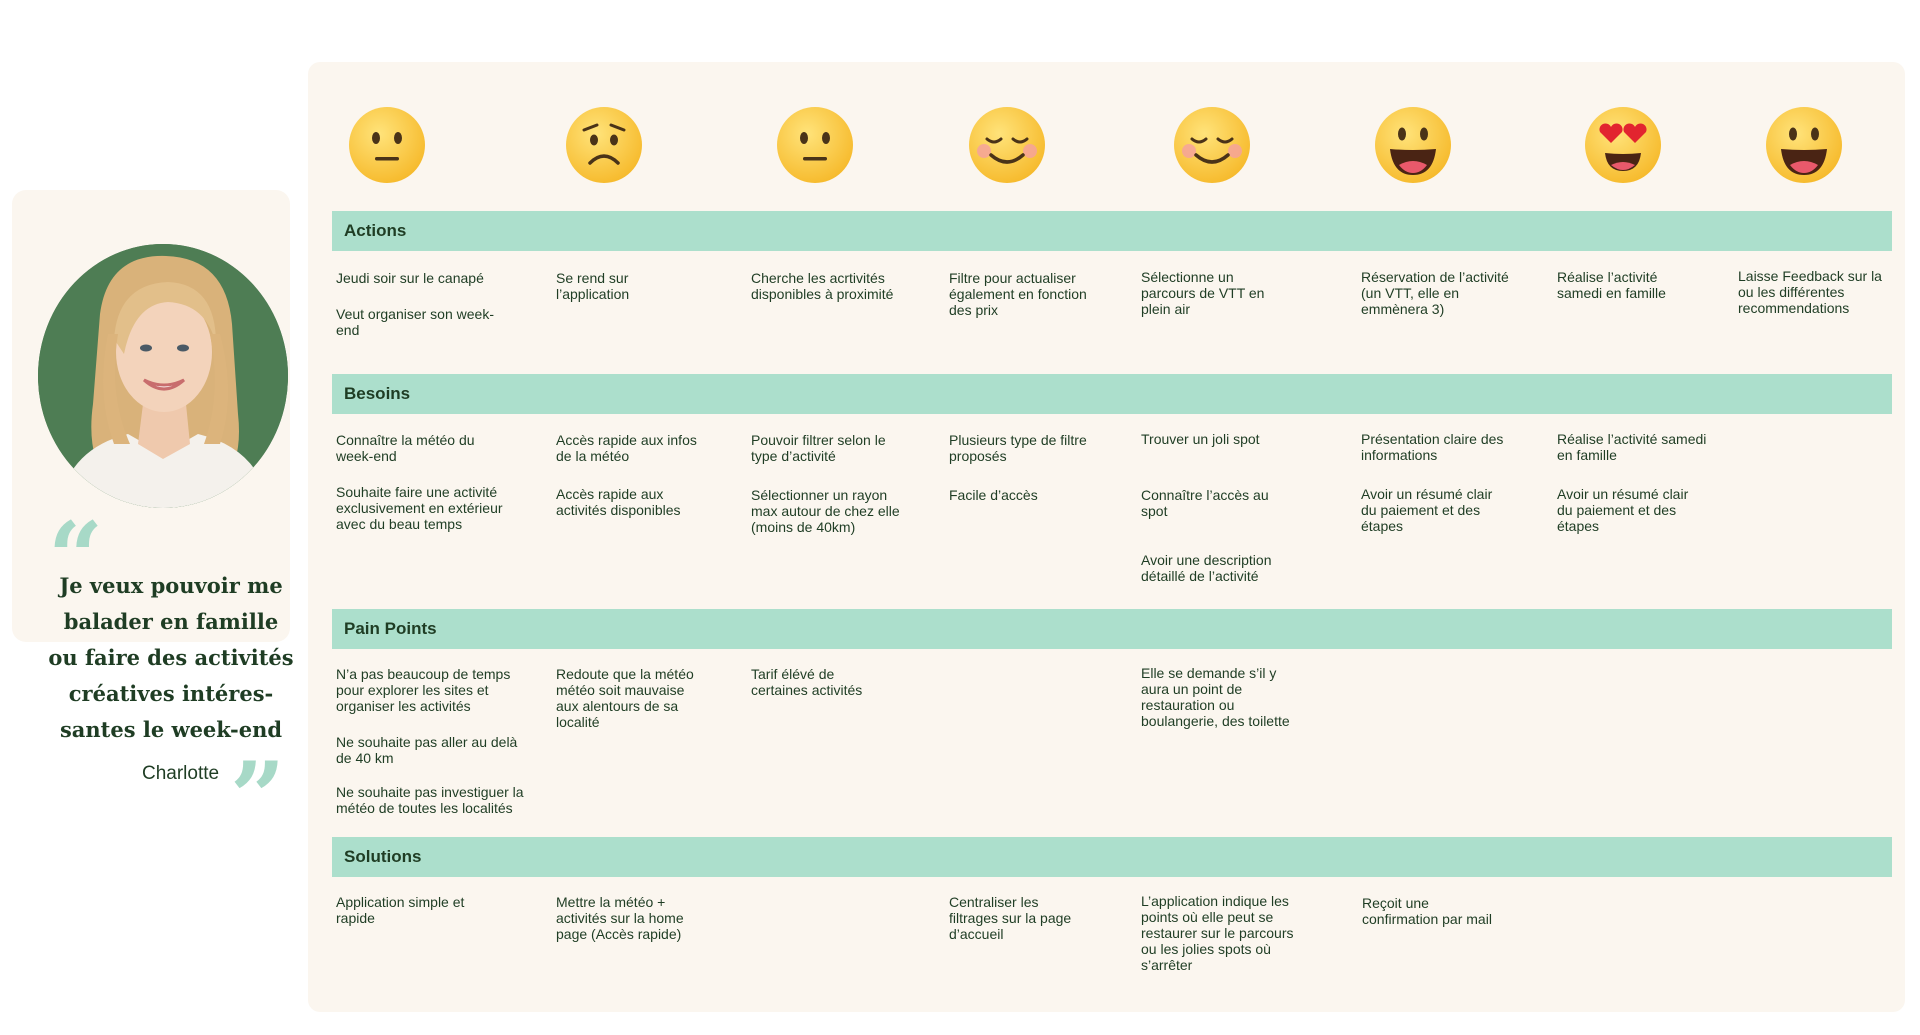 The width and height of the screenshot is (1920, 1035). Describe the element at coordinates (377, 393) in the screenshot. I see `section-label: Besoins` at that location.